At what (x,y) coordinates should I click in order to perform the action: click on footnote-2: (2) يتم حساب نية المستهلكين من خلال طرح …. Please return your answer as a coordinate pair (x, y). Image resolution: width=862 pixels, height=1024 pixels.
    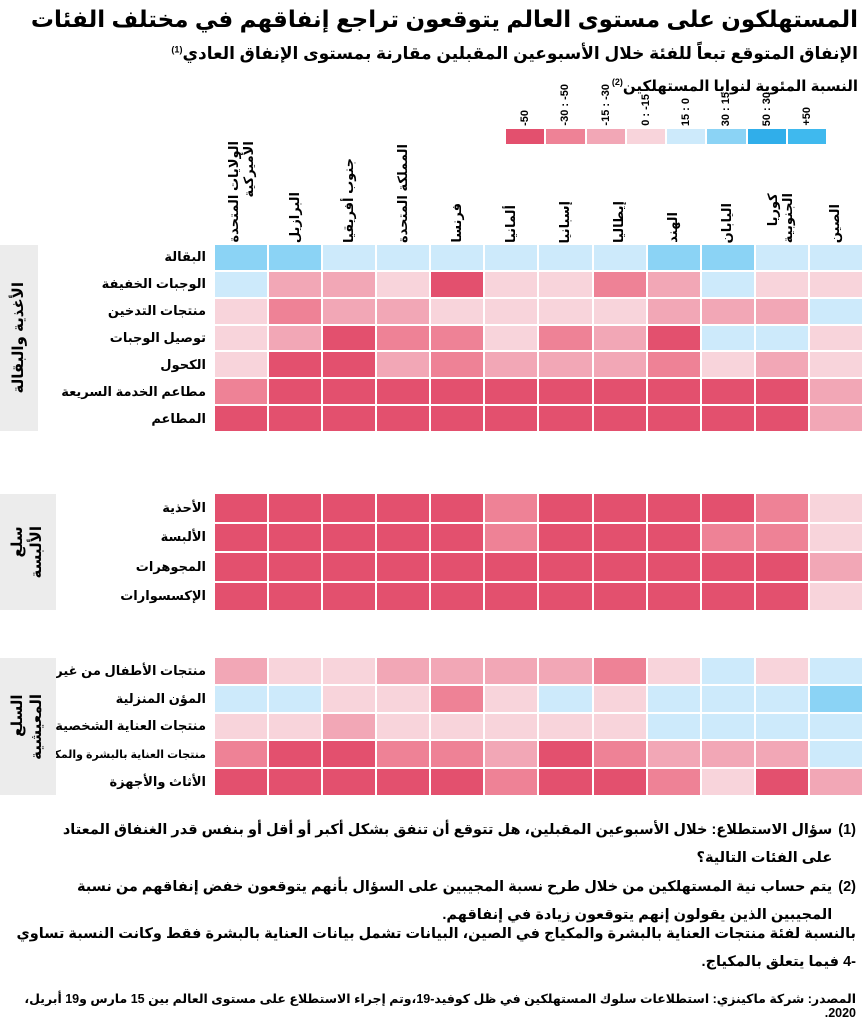
    Looking at the image, I should click on (431, 901).